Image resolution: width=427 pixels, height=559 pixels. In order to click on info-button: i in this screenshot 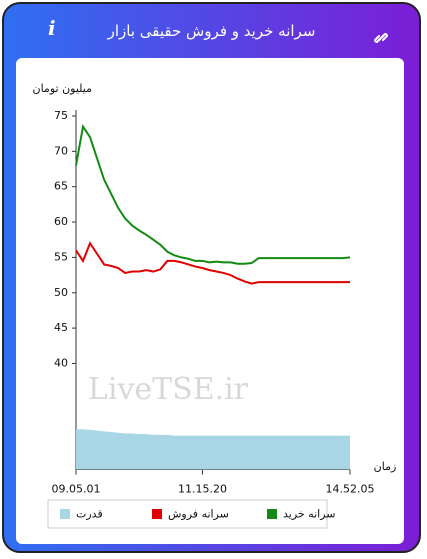, I will do `click(52, 28)`.